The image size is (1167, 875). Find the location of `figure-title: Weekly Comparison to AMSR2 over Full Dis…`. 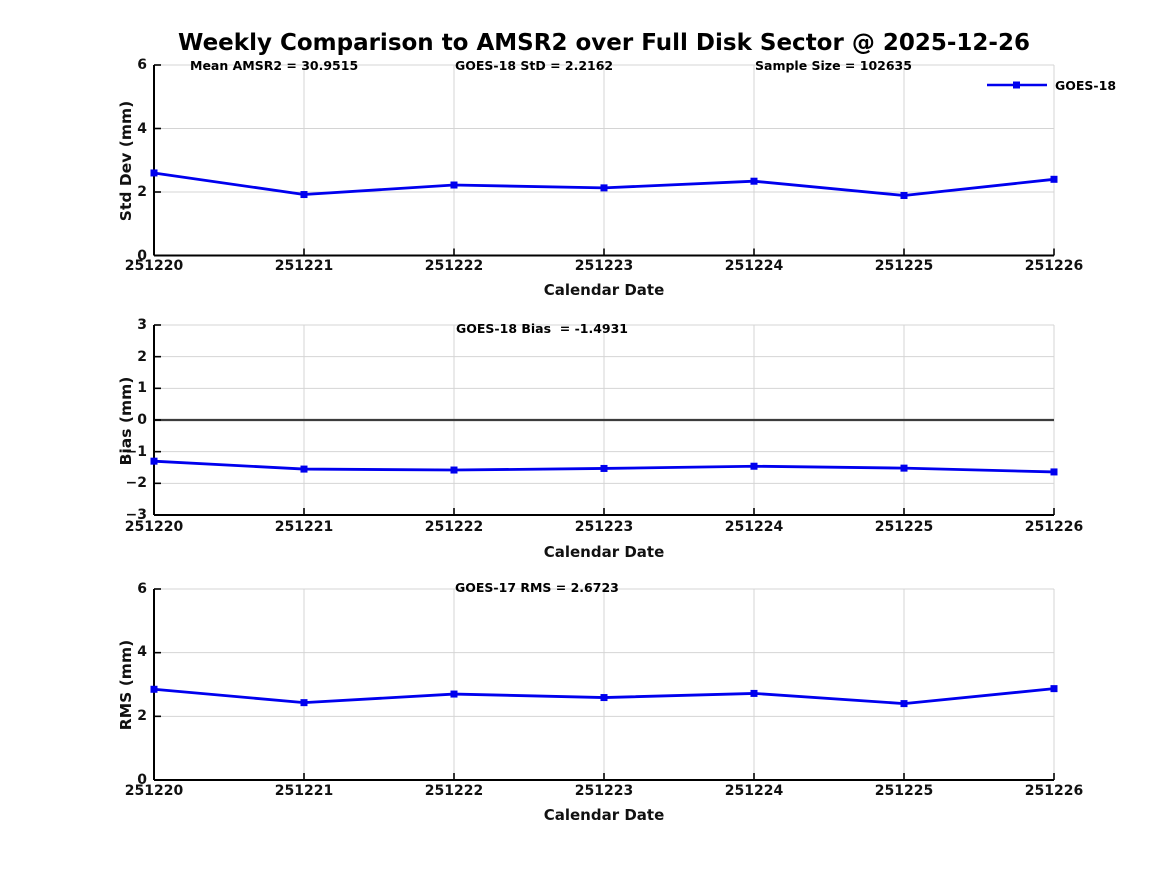

figure-title: Weekly Comparison to AMSR2 over Full Dis… is located at coordinates (604, 43).